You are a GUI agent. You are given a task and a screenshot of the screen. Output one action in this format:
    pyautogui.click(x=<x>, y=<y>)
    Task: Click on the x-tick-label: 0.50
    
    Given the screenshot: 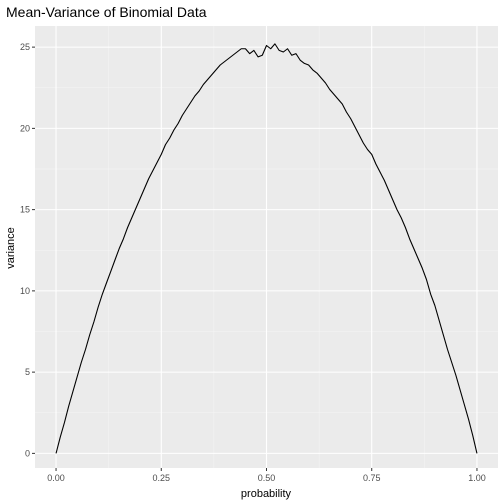 What is the action you would take?
    pyautogui.click(x=267, y=478)
    